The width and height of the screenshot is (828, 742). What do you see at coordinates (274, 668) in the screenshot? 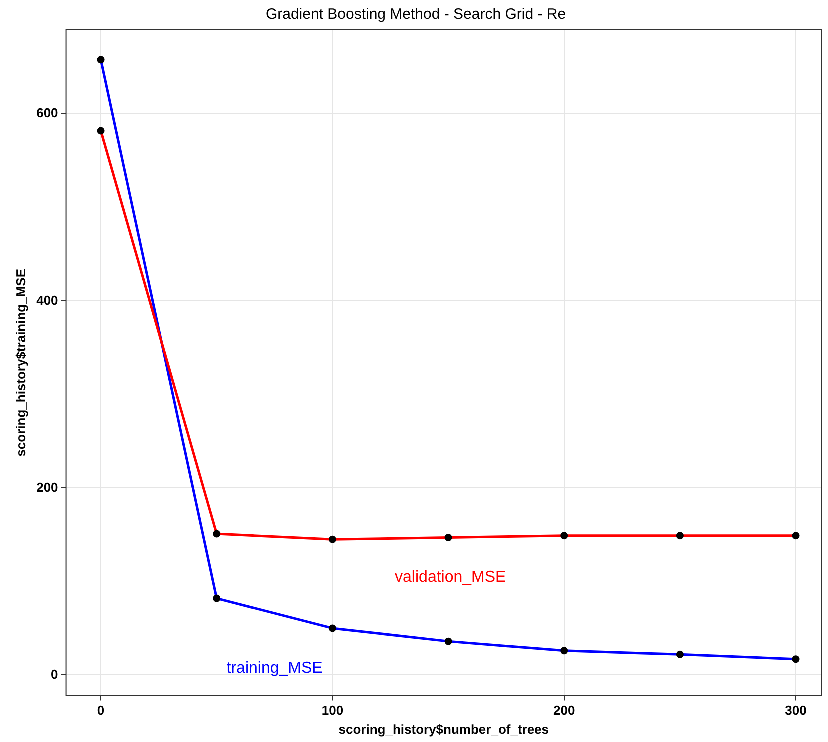
I see `series-label: training_MSE` at bounding box center [274, 668].